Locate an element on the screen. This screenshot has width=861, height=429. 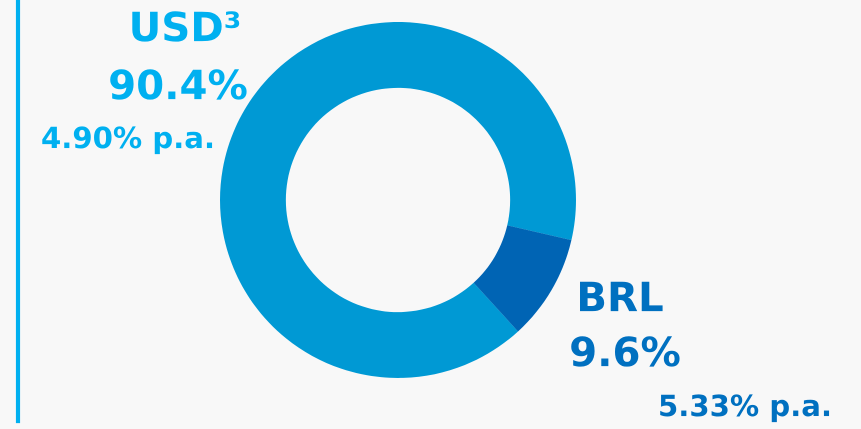
text: 4.90% p.a. is located at coordinates (127, 140).